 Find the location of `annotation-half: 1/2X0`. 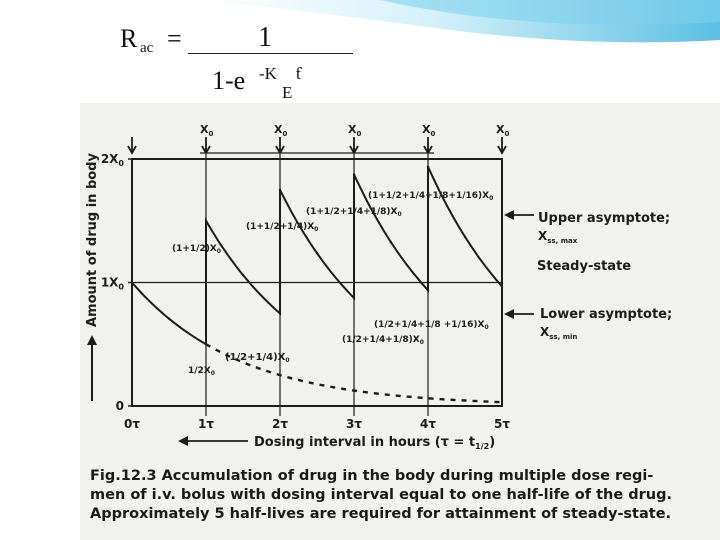

annotation-half: 1/2X0 is located at coordinates (201, 371).